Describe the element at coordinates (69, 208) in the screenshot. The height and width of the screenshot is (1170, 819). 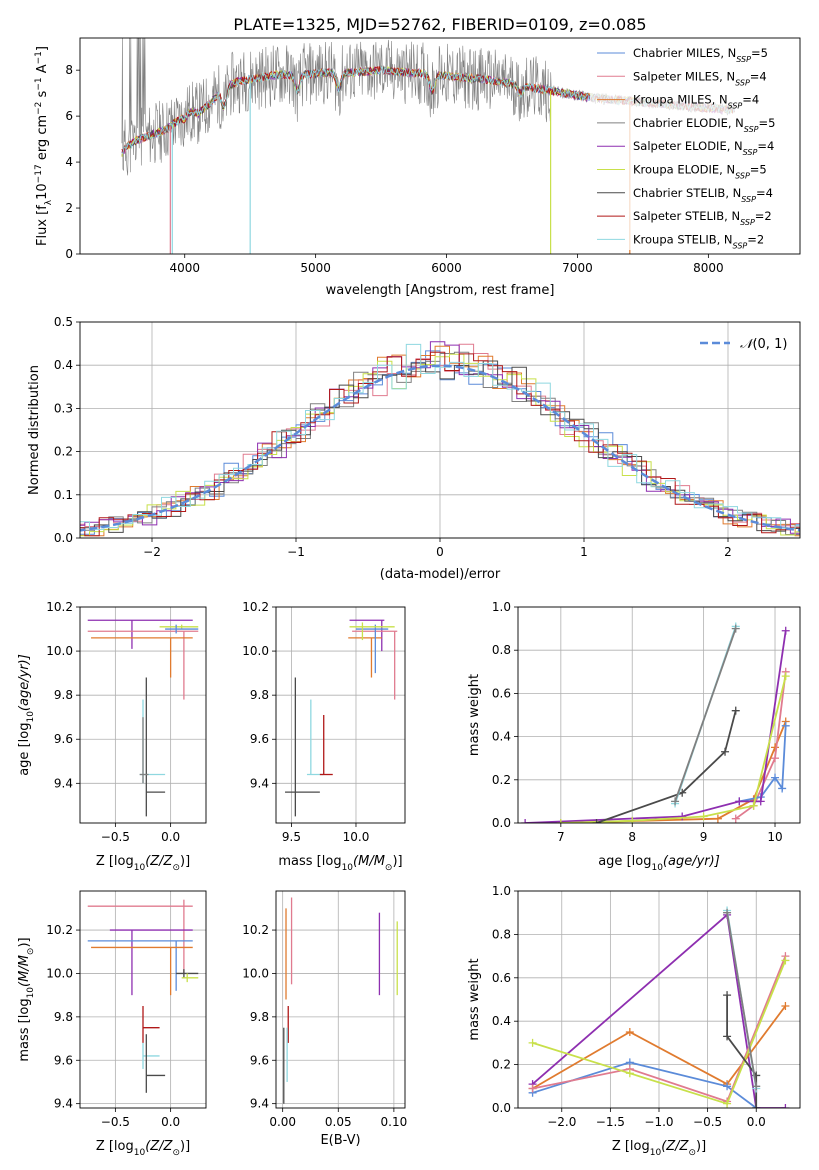
I see `y-tick-label: 2` at that location.